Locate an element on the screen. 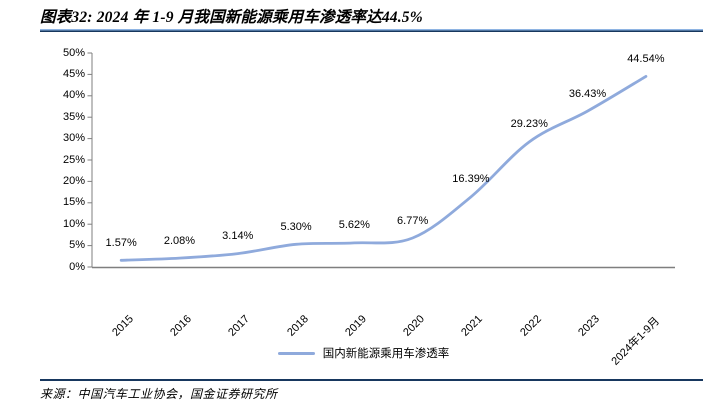  y-axis-tick-label: 40% is located at coordinates (73, 95).